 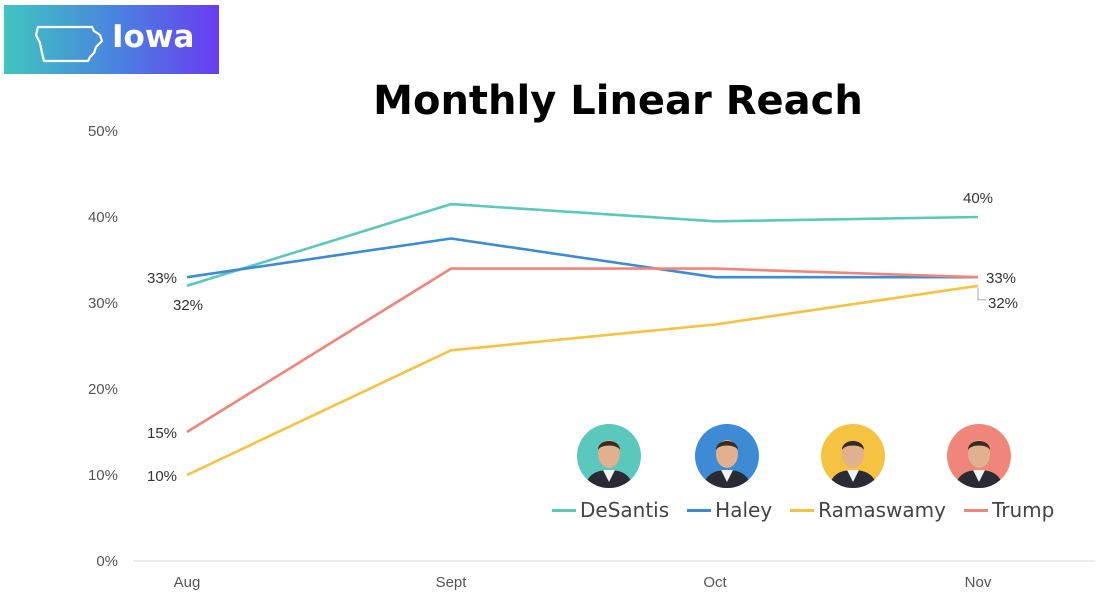 What do you see at coordinates (978, 582) in the screenshot?
I see `x-tick-label: Nov` at bounding box center [978, 582].